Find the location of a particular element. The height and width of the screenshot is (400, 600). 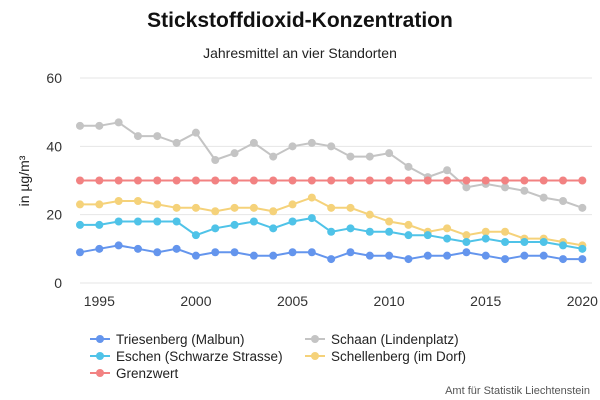

legend-item: Schellenberg (im Dorf) is located at coordinates (385, 356).